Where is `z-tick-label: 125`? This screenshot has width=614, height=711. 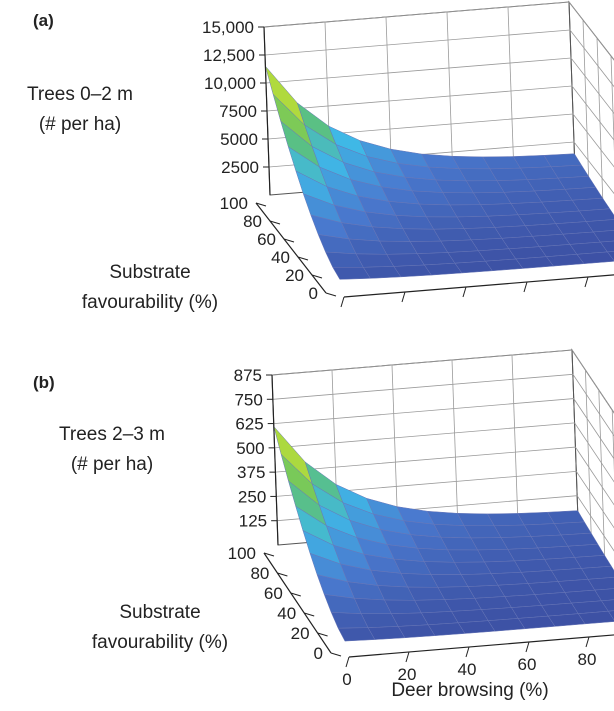
z-tick-label: 125 is located at coordinates (253, 521).